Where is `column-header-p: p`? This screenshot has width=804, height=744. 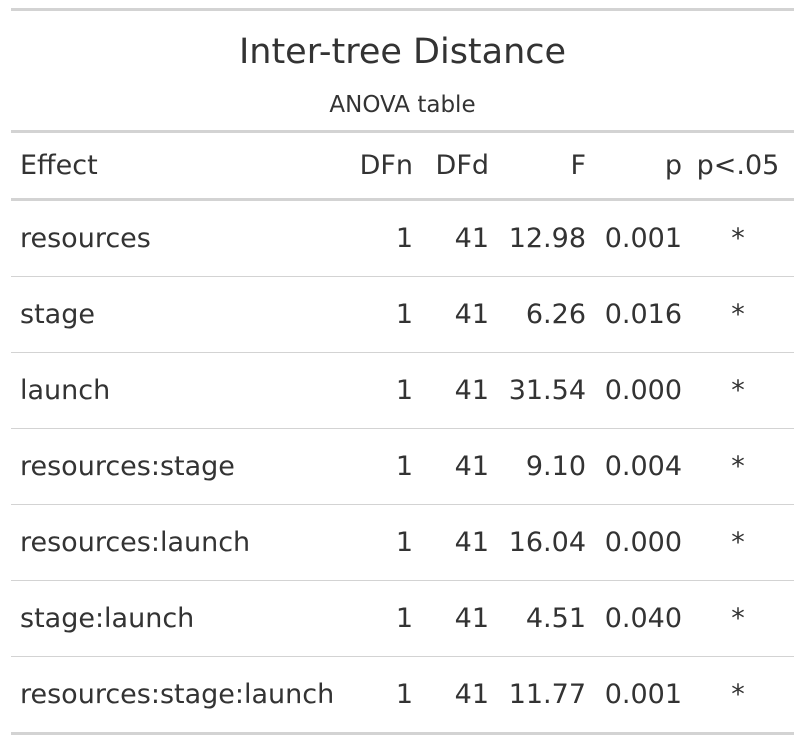 column-header-p: p is located at coordinates (634, 167).